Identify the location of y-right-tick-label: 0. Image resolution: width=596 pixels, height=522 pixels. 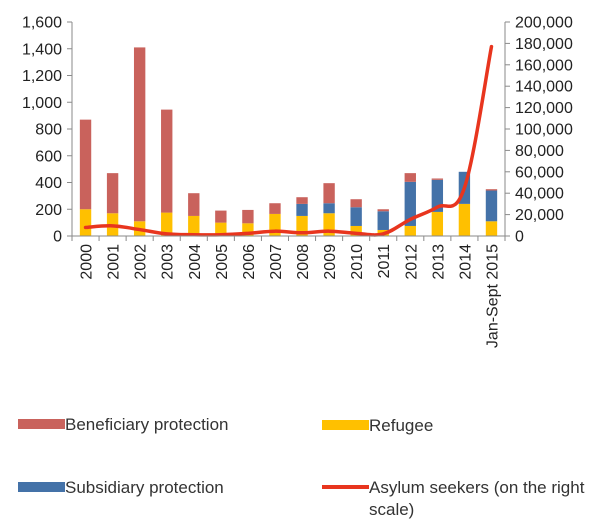
(519, 237).